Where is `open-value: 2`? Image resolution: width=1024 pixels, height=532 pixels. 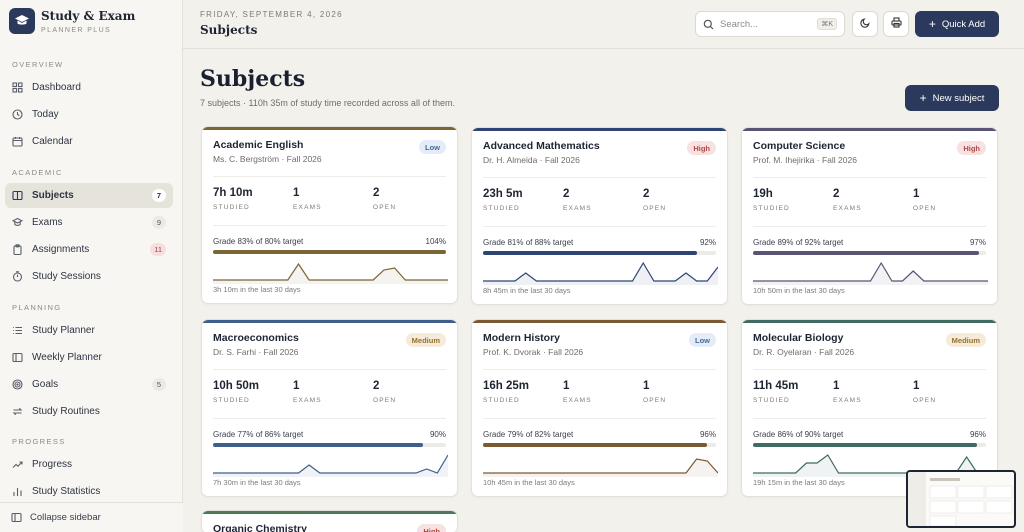 open-value: 2 is located at coordinates (646, 194).